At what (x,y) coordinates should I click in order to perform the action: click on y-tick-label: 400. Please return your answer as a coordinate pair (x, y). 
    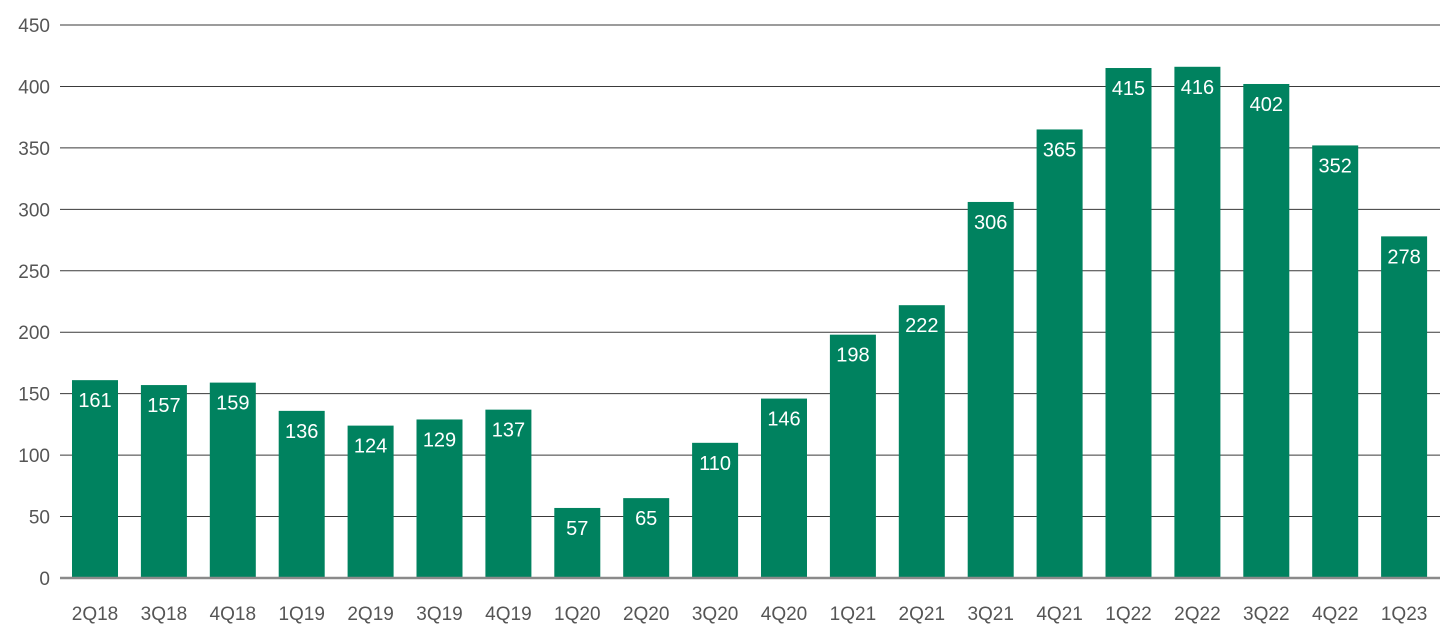
    Looking at the image, I should click on (34, 87).